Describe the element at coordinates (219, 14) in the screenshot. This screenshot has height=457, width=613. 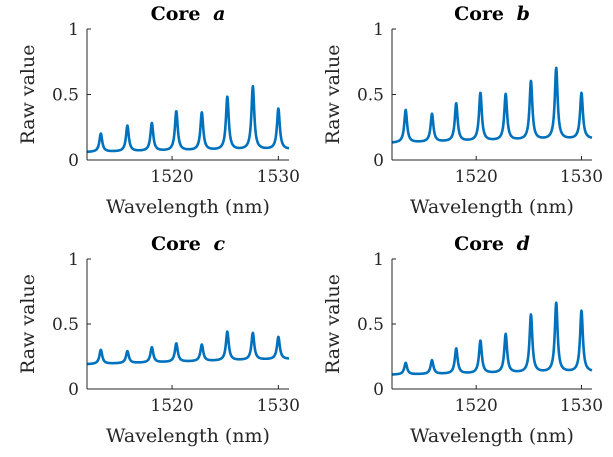
I see `chart-title-letter: a` at that location.